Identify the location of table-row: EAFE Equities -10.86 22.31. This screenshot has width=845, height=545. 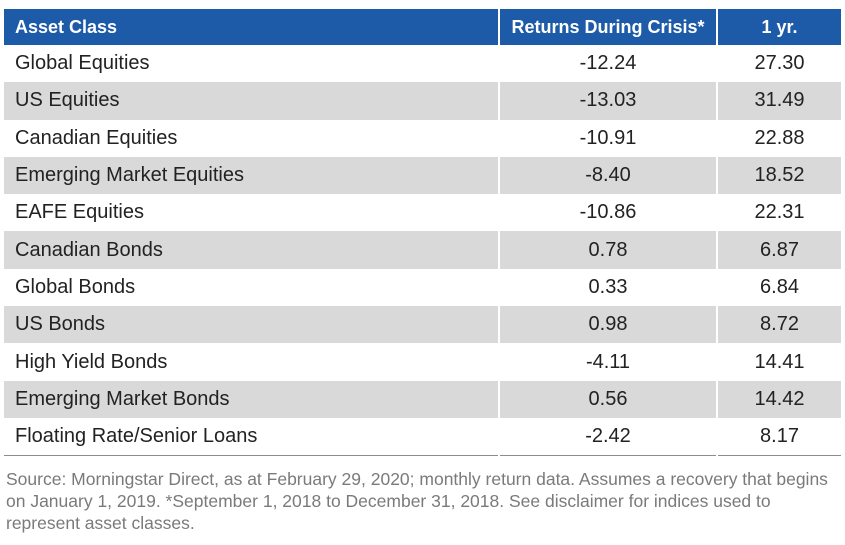
(422, 213).